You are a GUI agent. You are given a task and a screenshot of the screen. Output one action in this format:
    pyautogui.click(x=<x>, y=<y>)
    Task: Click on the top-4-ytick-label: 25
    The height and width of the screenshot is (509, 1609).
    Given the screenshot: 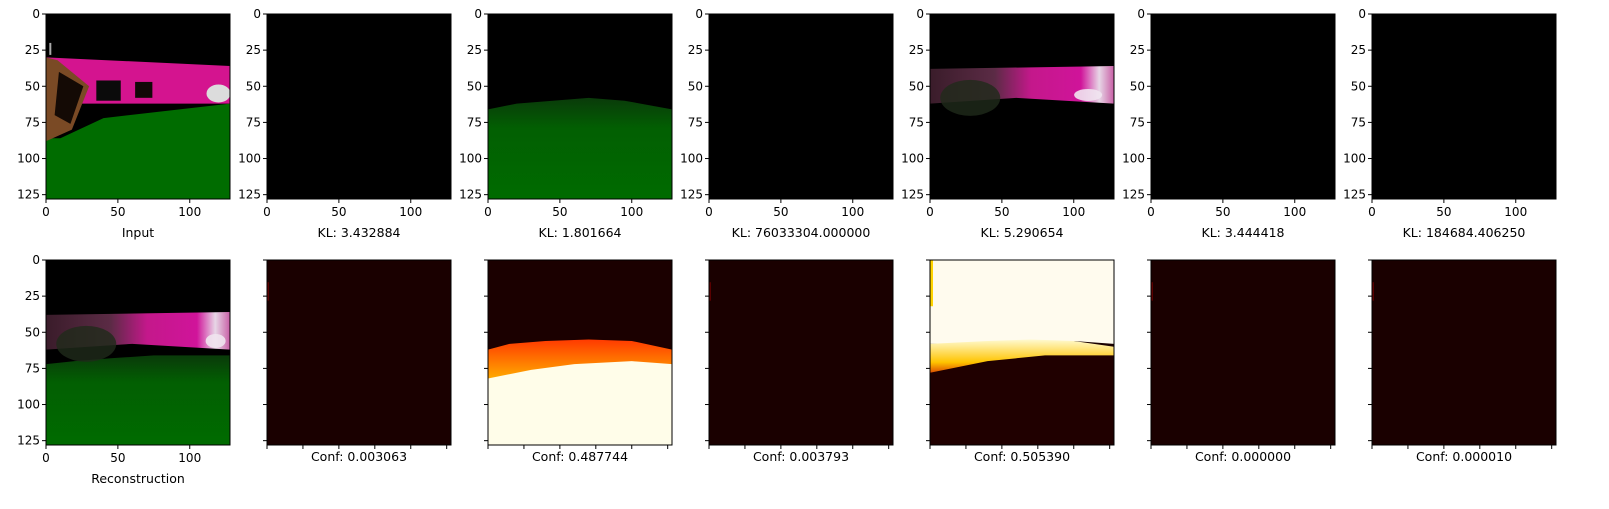 What is the action you would take?
    pyautogui.click(x=916, y=50)
    